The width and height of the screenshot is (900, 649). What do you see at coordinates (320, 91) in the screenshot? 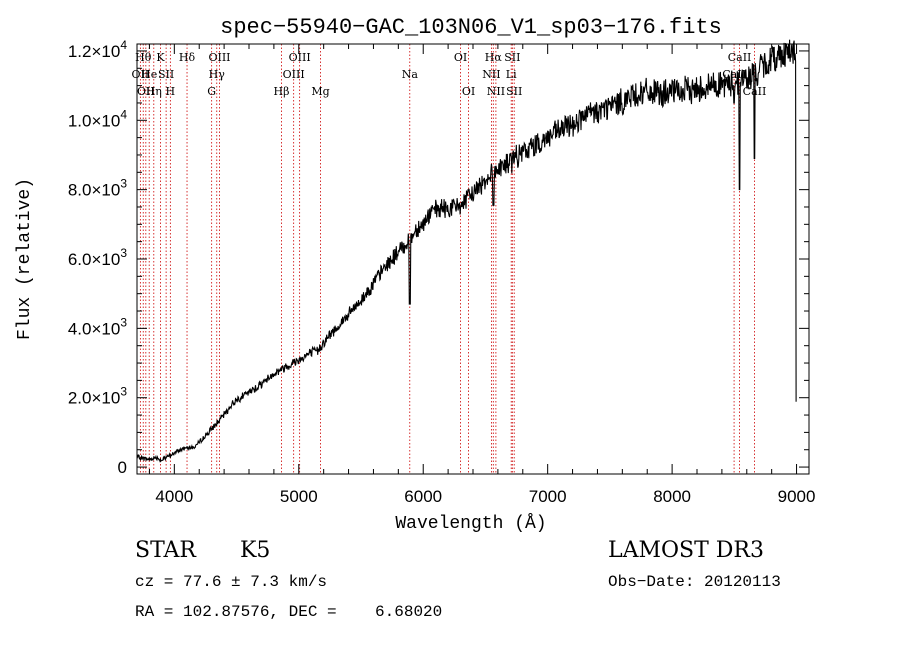
I see `line-label-15: Mg` at bounding box center [320, 91].